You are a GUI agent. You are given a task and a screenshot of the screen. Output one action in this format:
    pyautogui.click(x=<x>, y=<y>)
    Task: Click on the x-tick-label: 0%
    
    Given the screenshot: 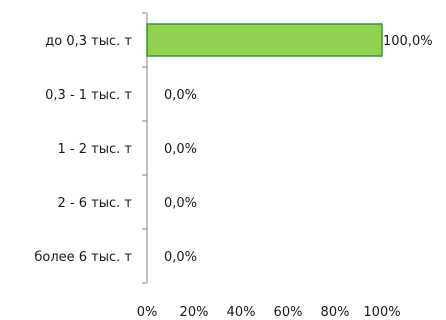 What is the action you would take?
    pyautogui.click(x=147, y=312)
    